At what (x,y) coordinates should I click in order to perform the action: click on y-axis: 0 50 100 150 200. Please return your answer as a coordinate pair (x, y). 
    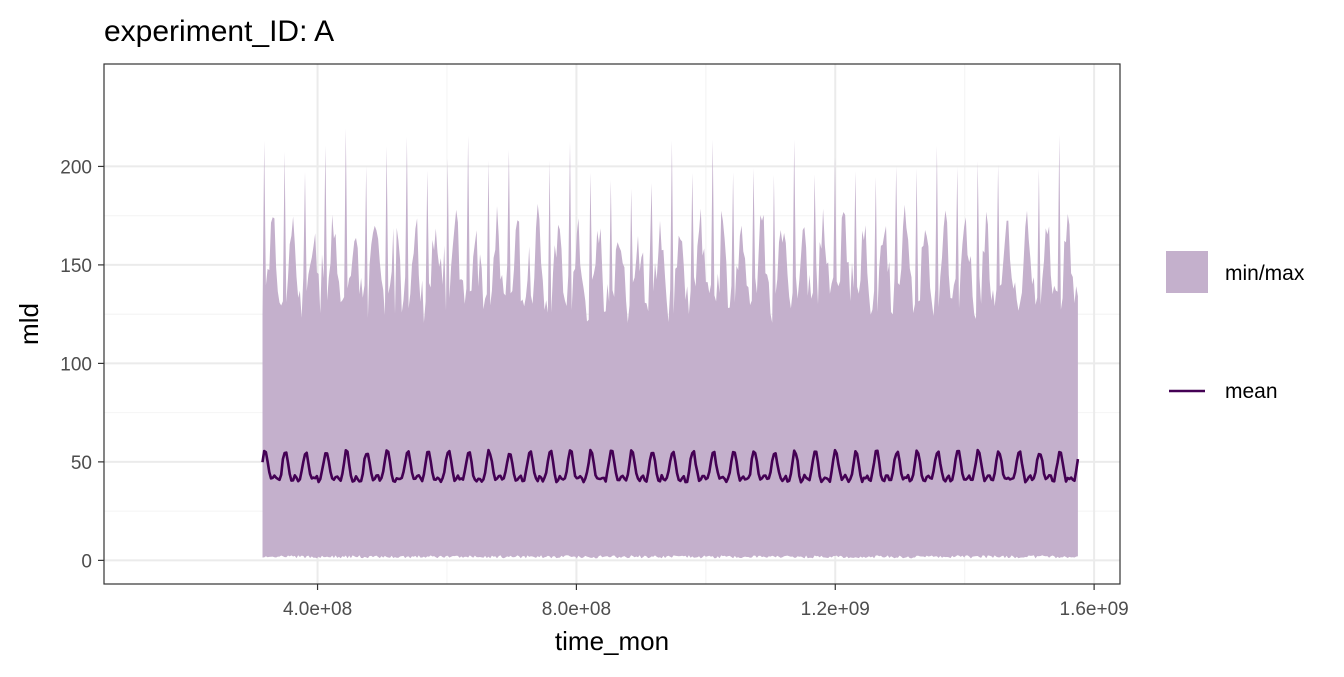
    Looking at the image, I should click on (82, 364).